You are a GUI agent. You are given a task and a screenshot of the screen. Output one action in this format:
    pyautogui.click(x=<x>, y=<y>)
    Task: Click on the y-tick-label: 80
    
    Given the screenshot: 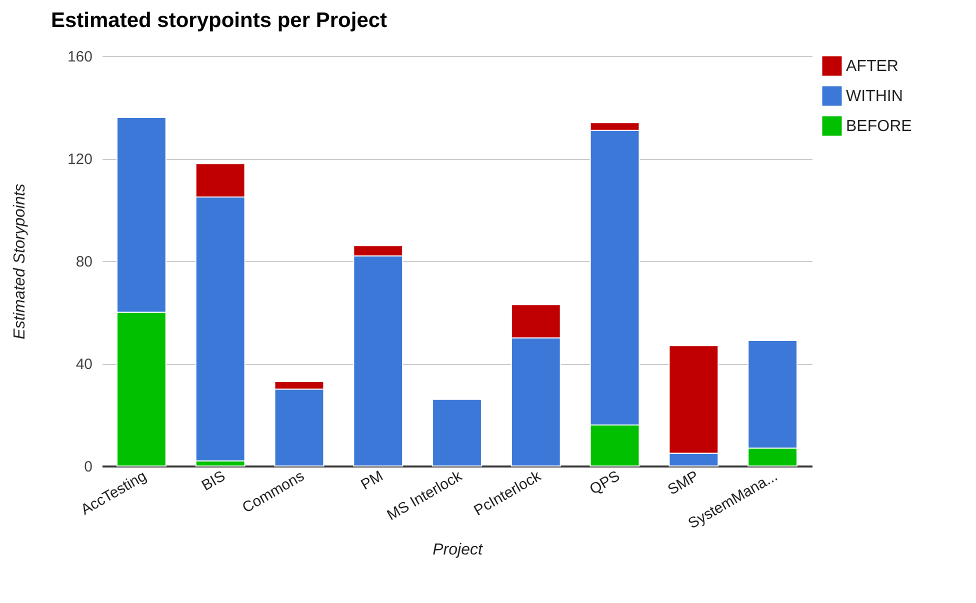 What is the action you would take?
    pyautogui.click(x=84, y=262)
    